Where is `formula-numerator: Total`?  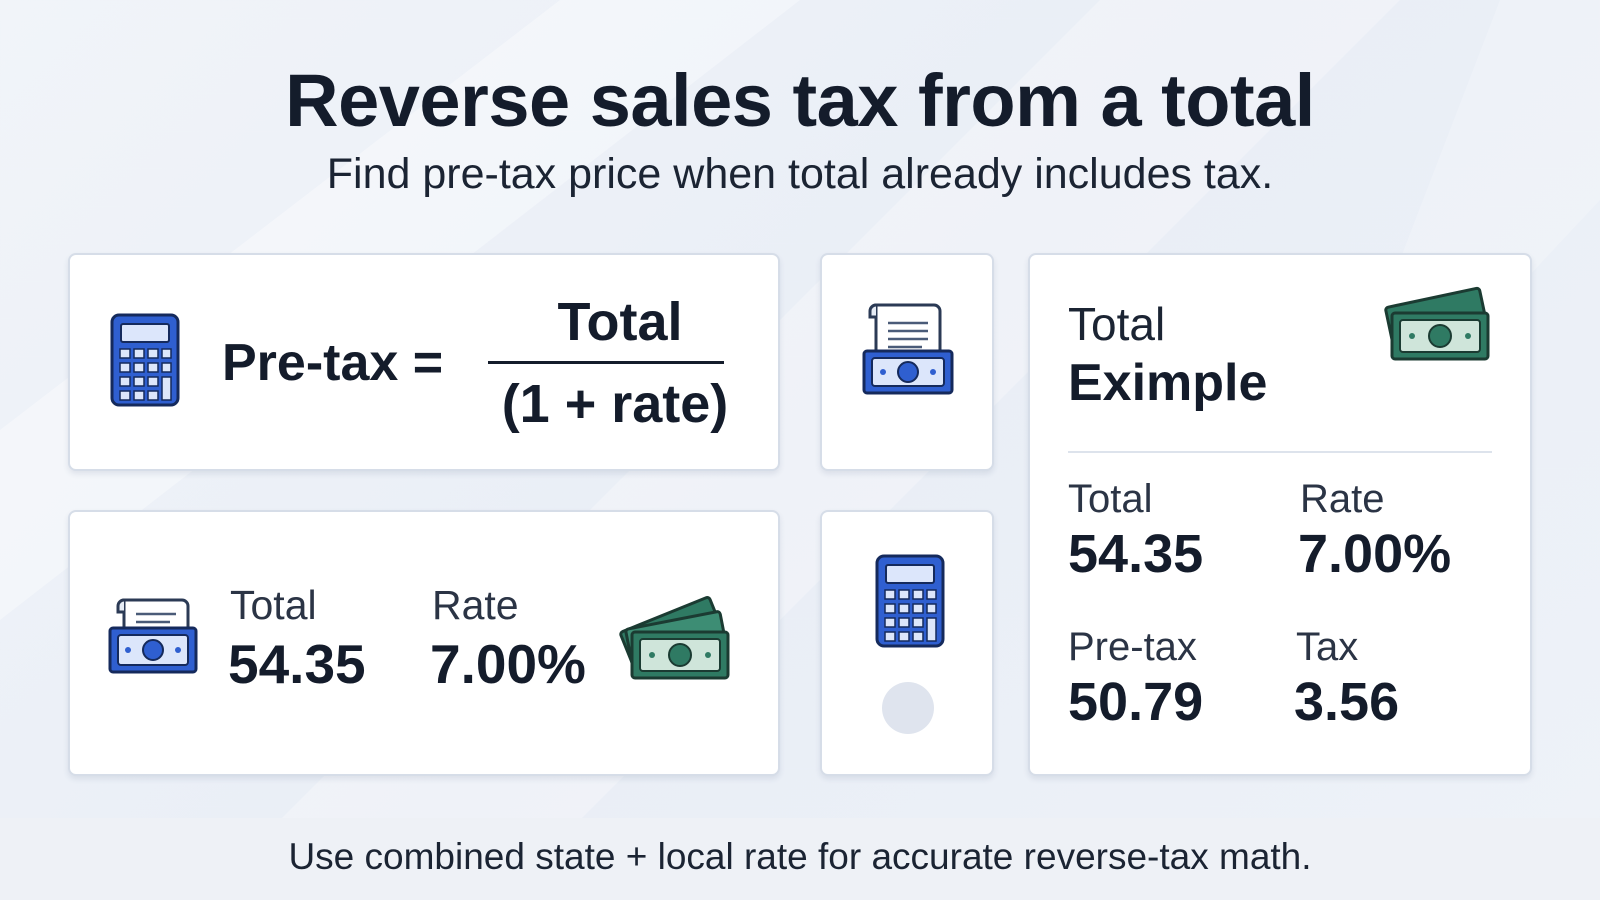 formula-numerator: Total is located at coordinates (620, 322).